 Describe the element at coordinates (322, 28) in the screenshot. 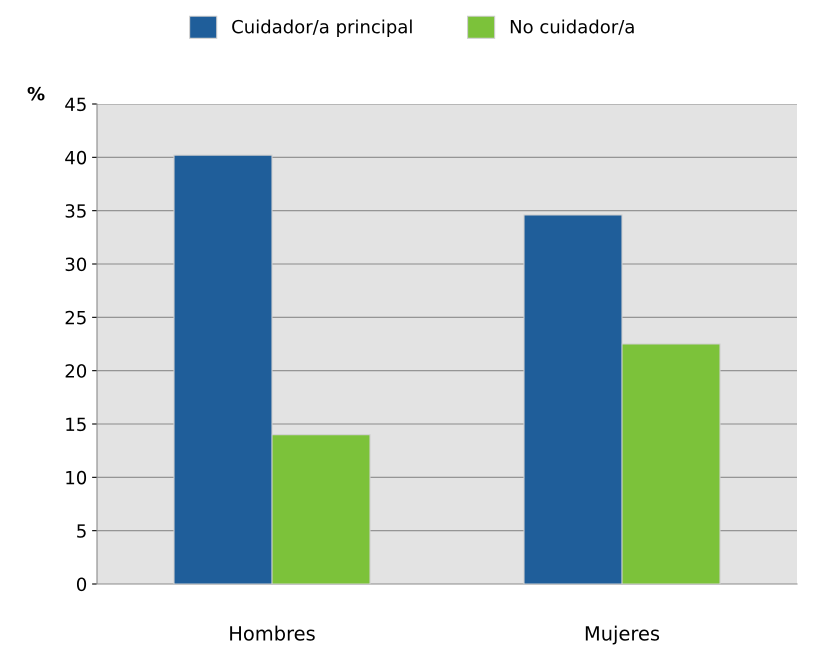

I see `legend-label: Cuidador/a principal` at that location.